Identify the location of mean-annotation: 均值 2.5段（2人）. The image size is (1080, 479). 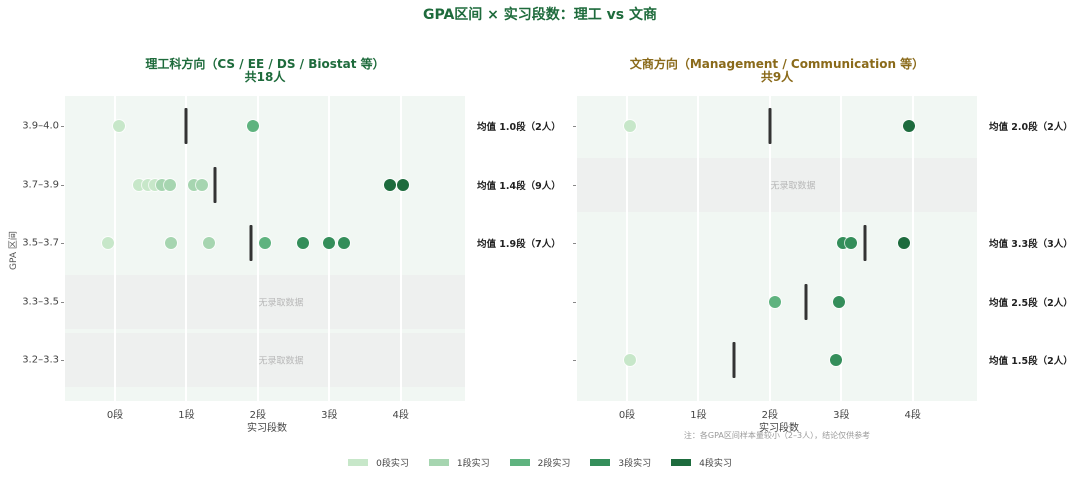
(1031, 303).